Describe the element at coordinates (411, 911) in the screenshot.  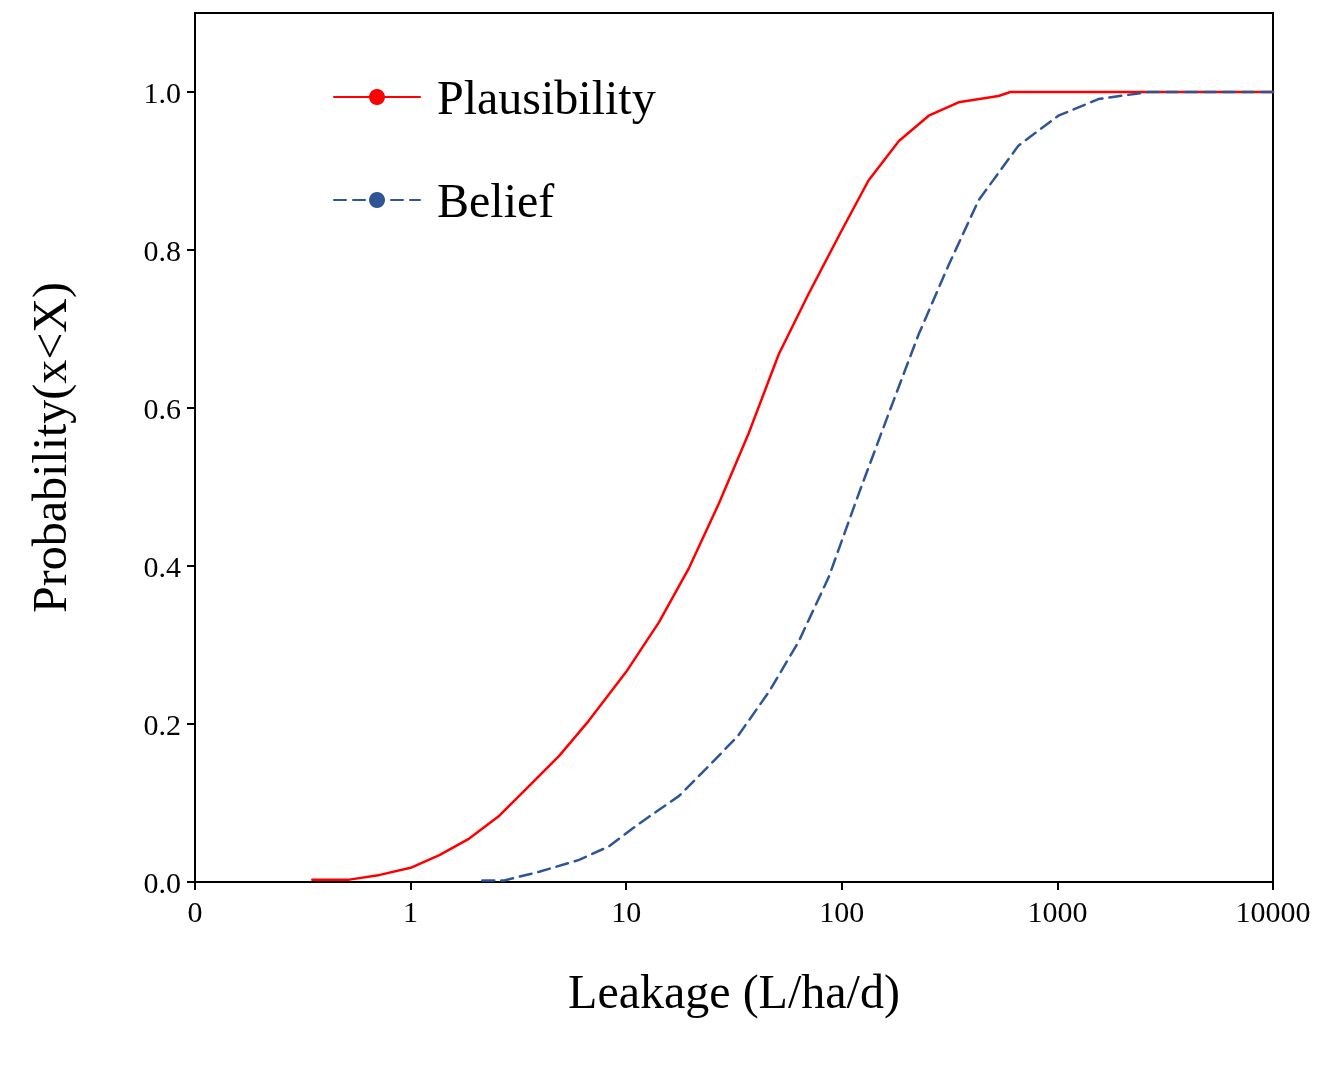
I see `x-tick-label: 1` at that location.